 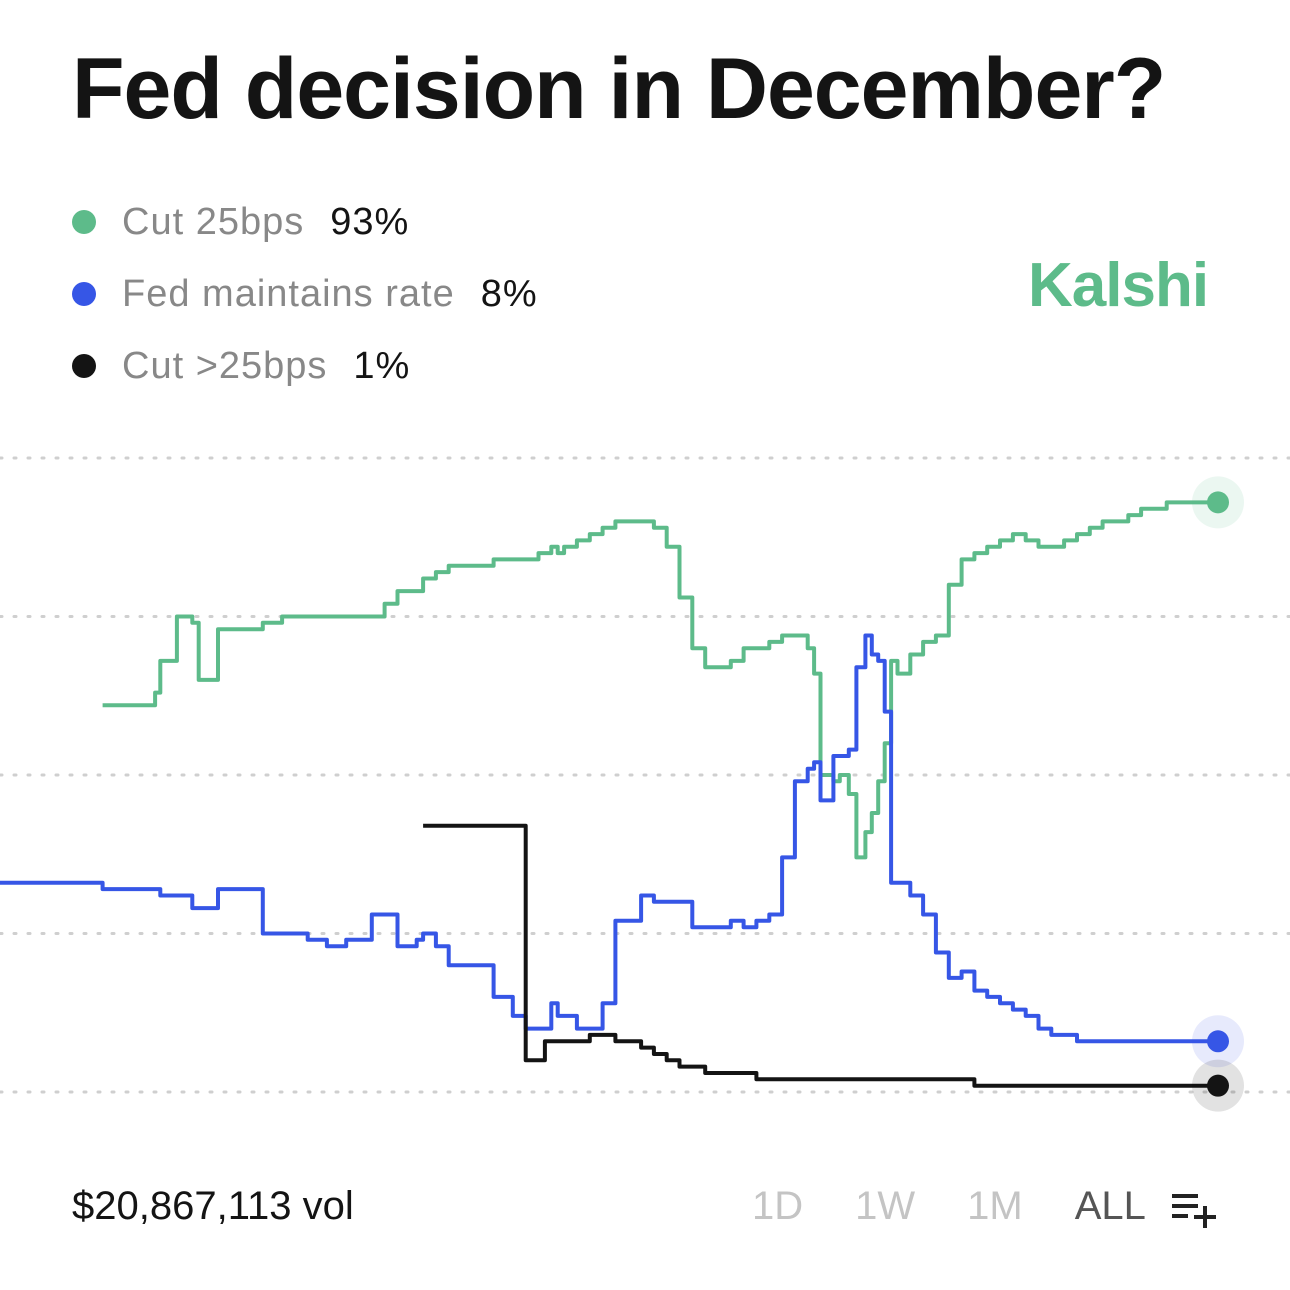 I want to click on legend-label: Fed maintains rate, so click(x=288, y=293).